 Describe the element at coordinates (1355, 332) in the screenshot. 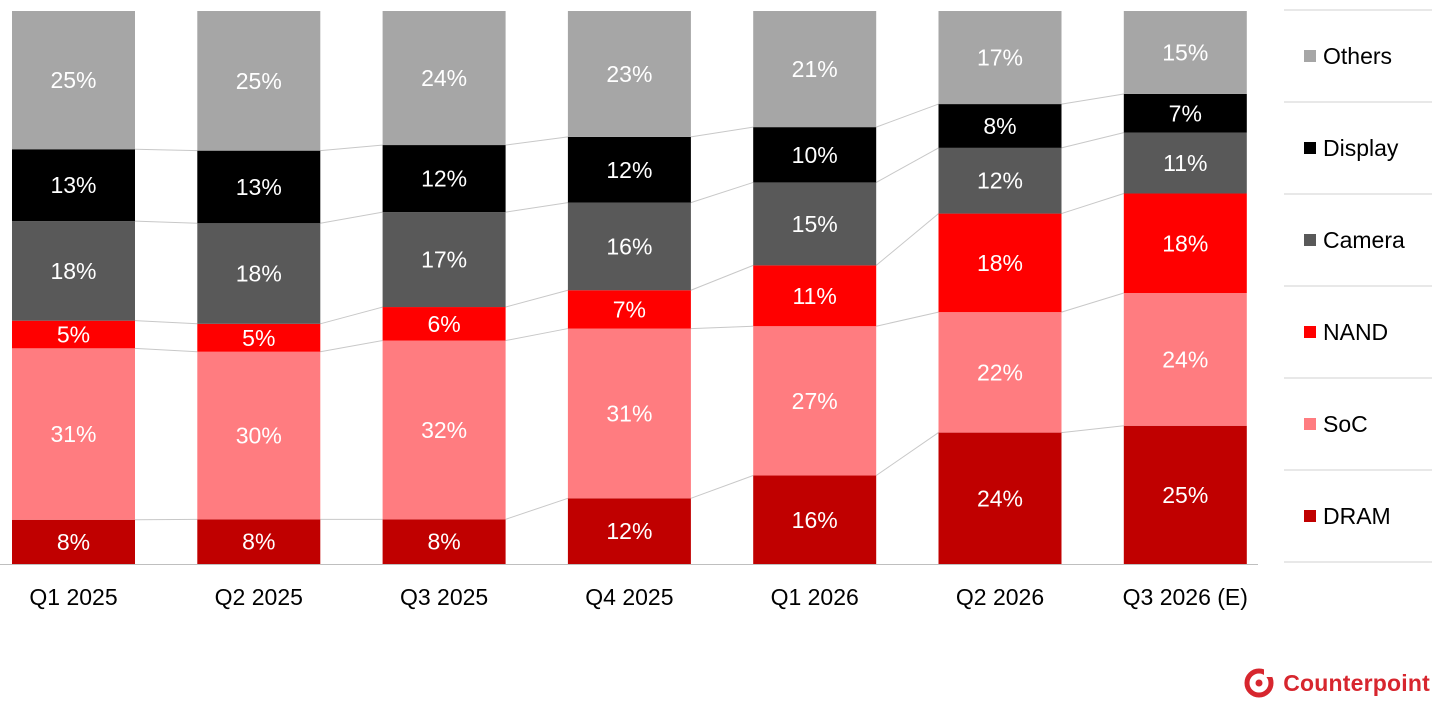

I see `legend-label-nand: NAND` at that location.